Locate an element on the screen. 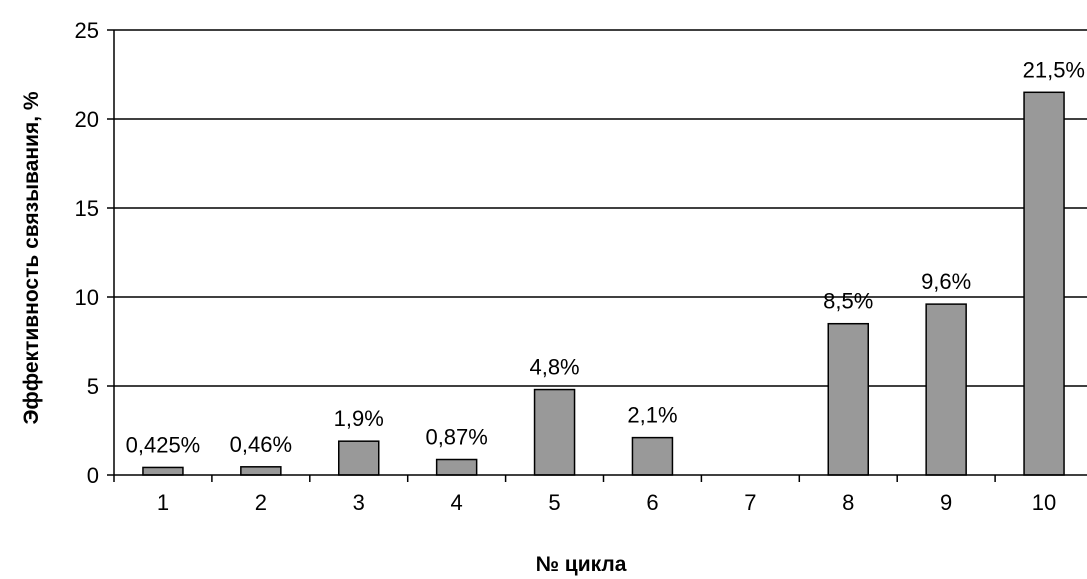 This screenshot has width=1087, height=579. y-tick-label: 0 is located at coordinates (93, 475).